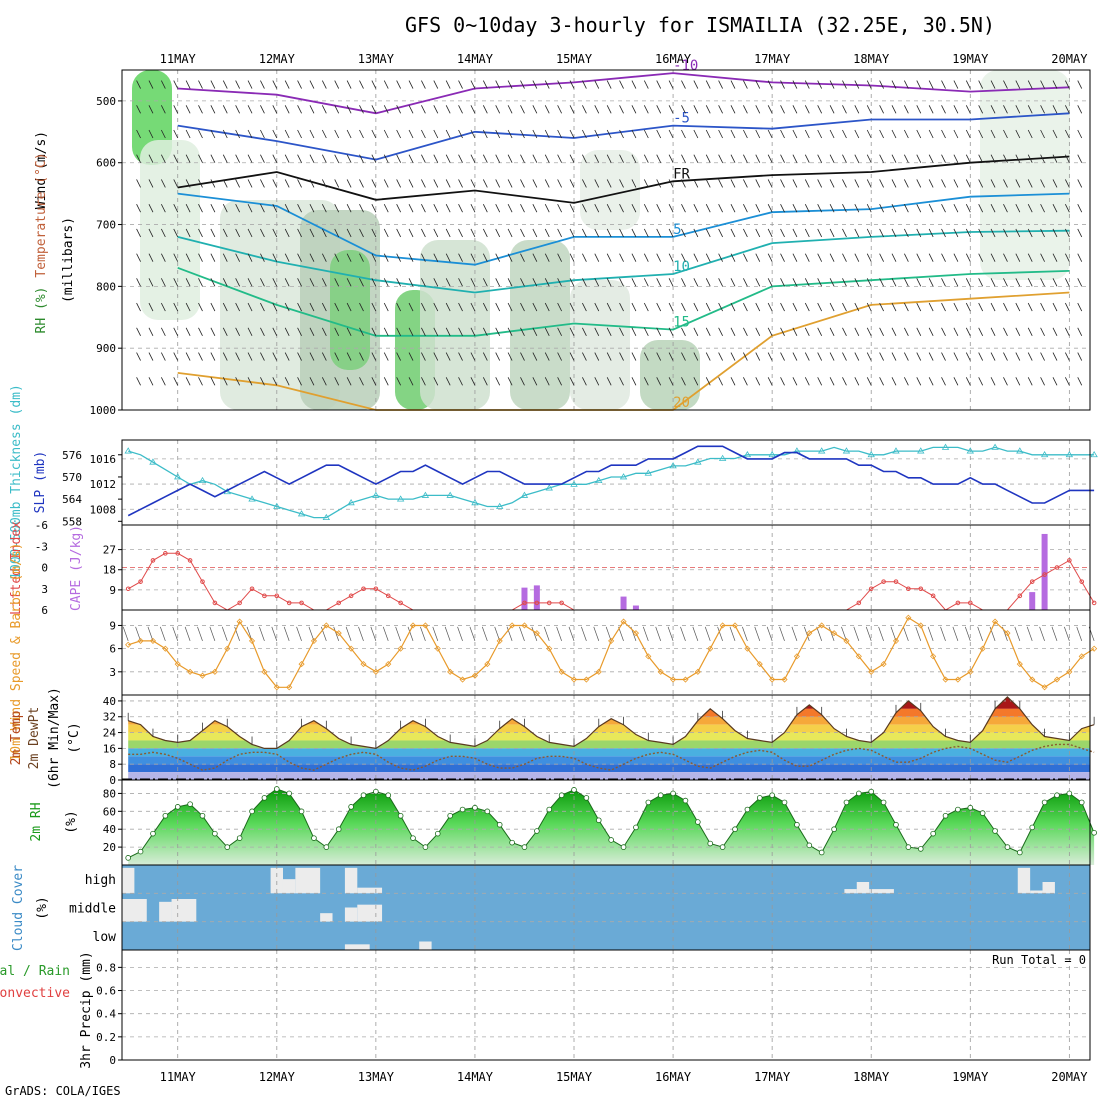 The width and height of the screenshot is (1100, 1100). Describe the element at coordinates (277, 1077) in the screenshot. I see `date-label-bottom: 12MAY` at that location.